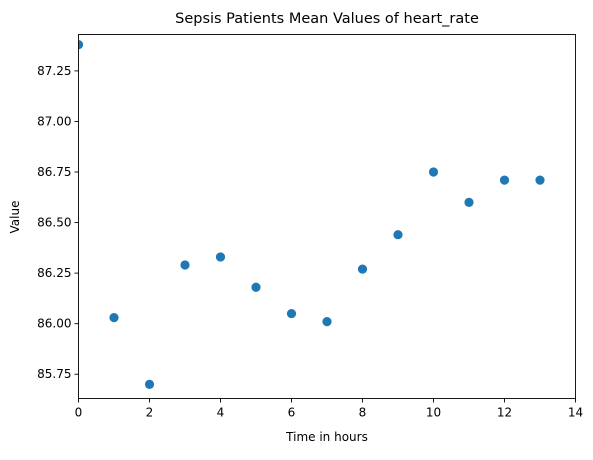 The width and height of the screenshot is (593, 460). I want to click on y-tick-label: 87.25, so click(54, 71).